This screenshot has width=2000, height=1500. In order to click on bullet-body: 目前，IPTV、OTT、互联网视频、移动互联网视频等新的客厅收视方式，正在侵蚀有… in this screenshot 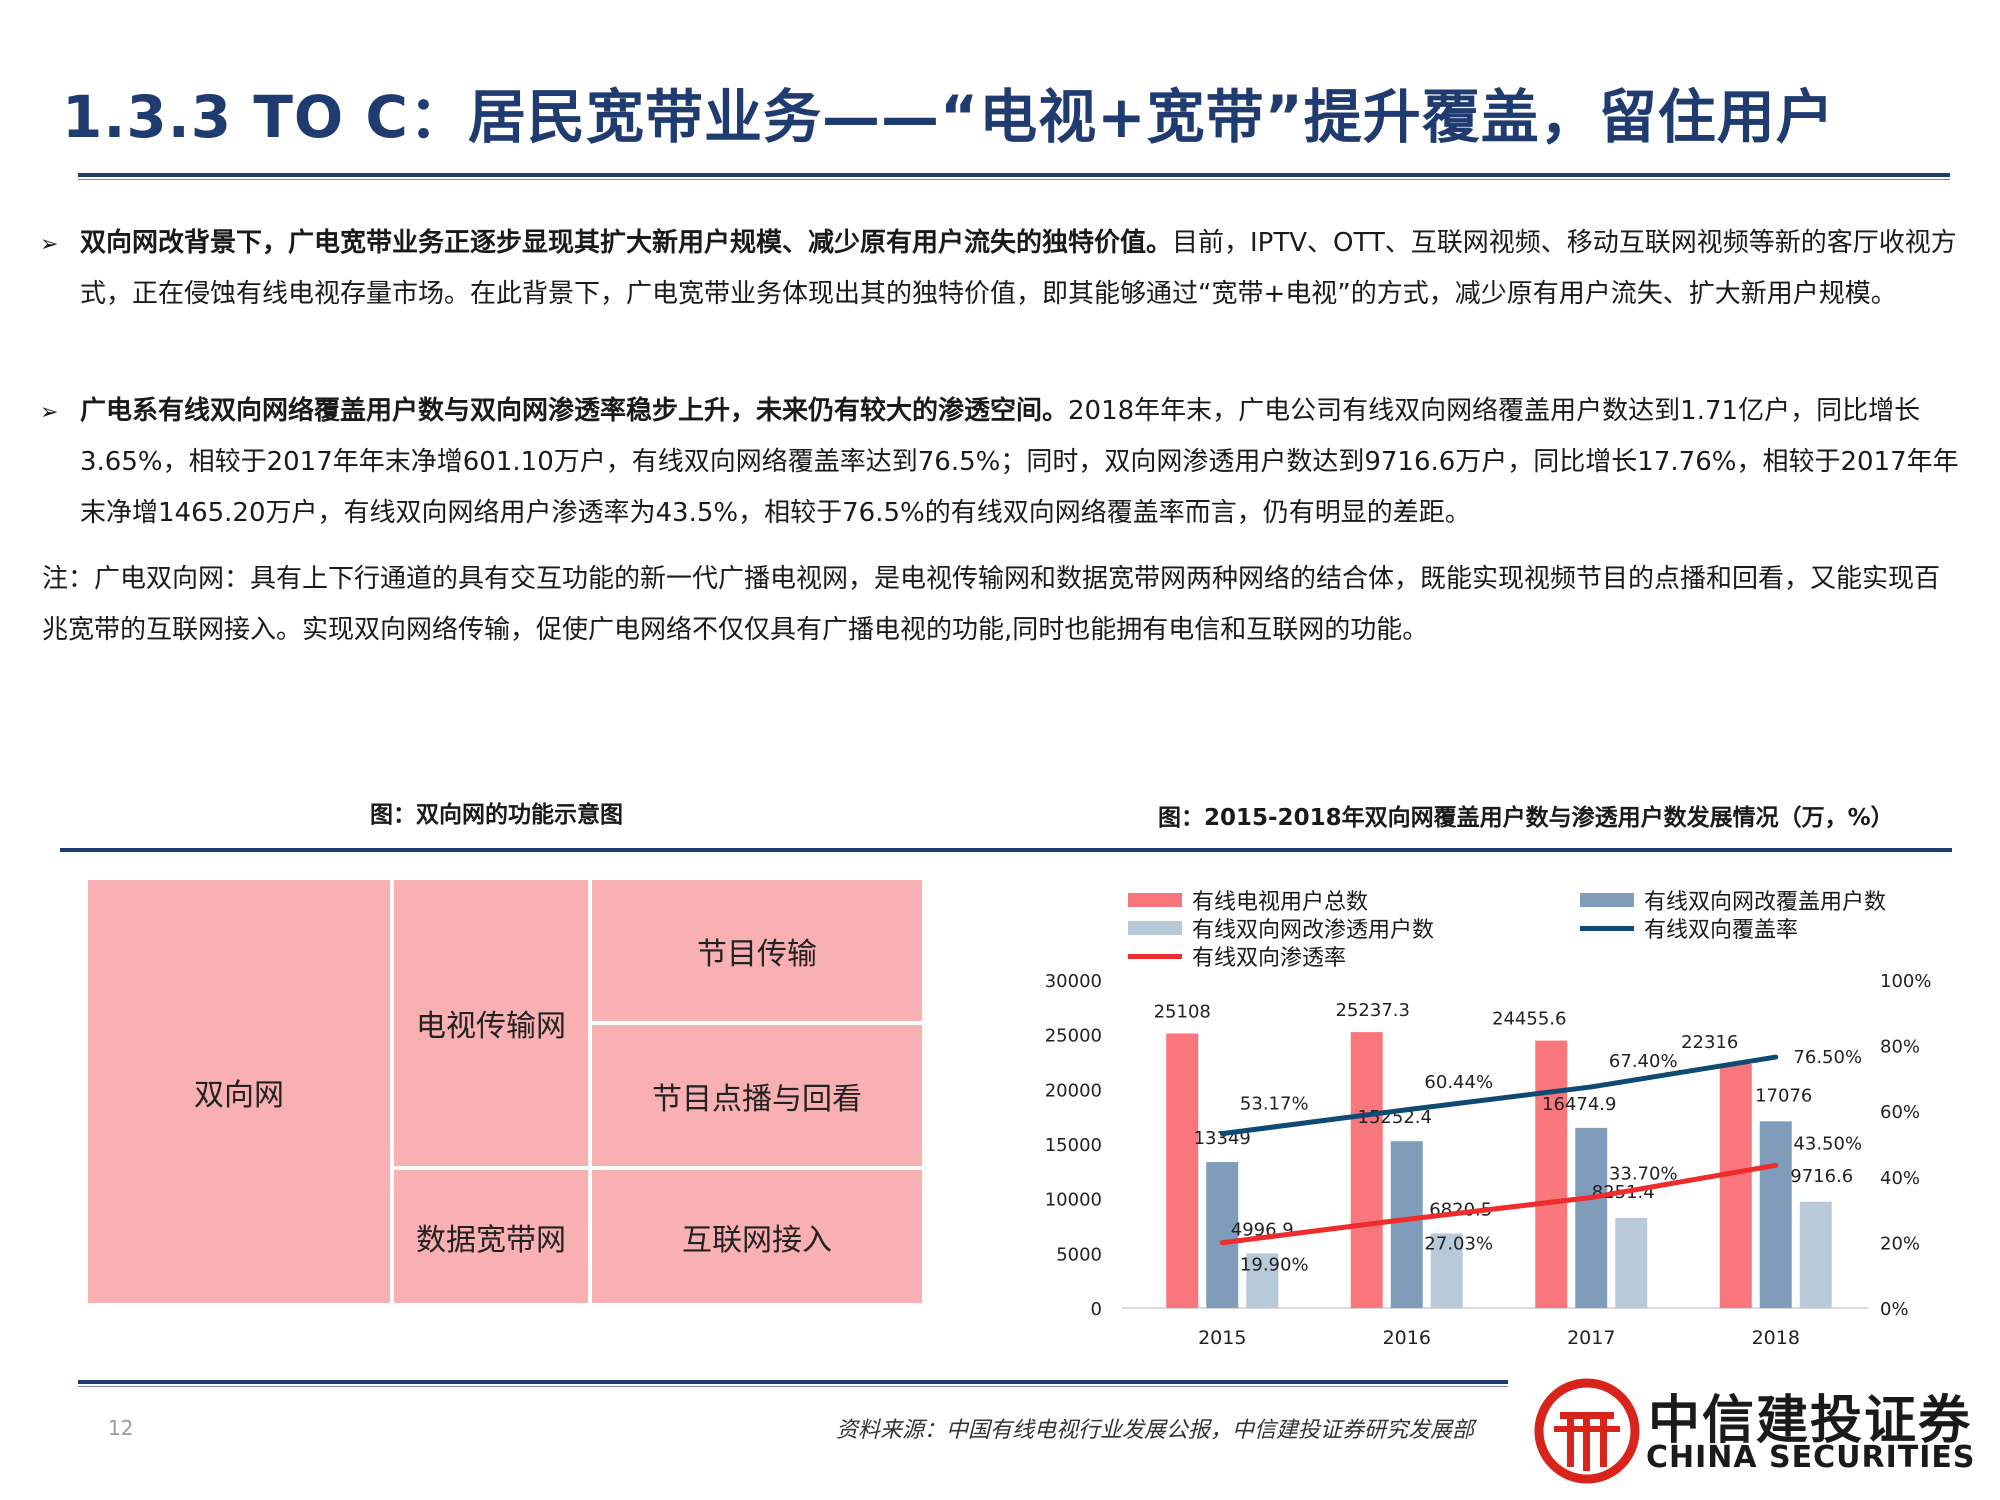, I will do `click(1018, 268)`.